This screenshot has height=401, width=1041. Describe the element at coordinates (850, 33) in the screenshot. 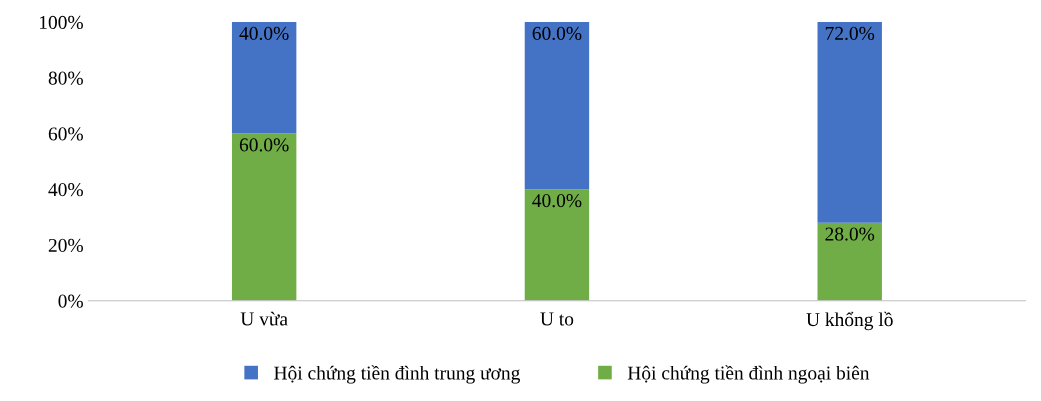

I see `data-label: 72.0%` at that location.